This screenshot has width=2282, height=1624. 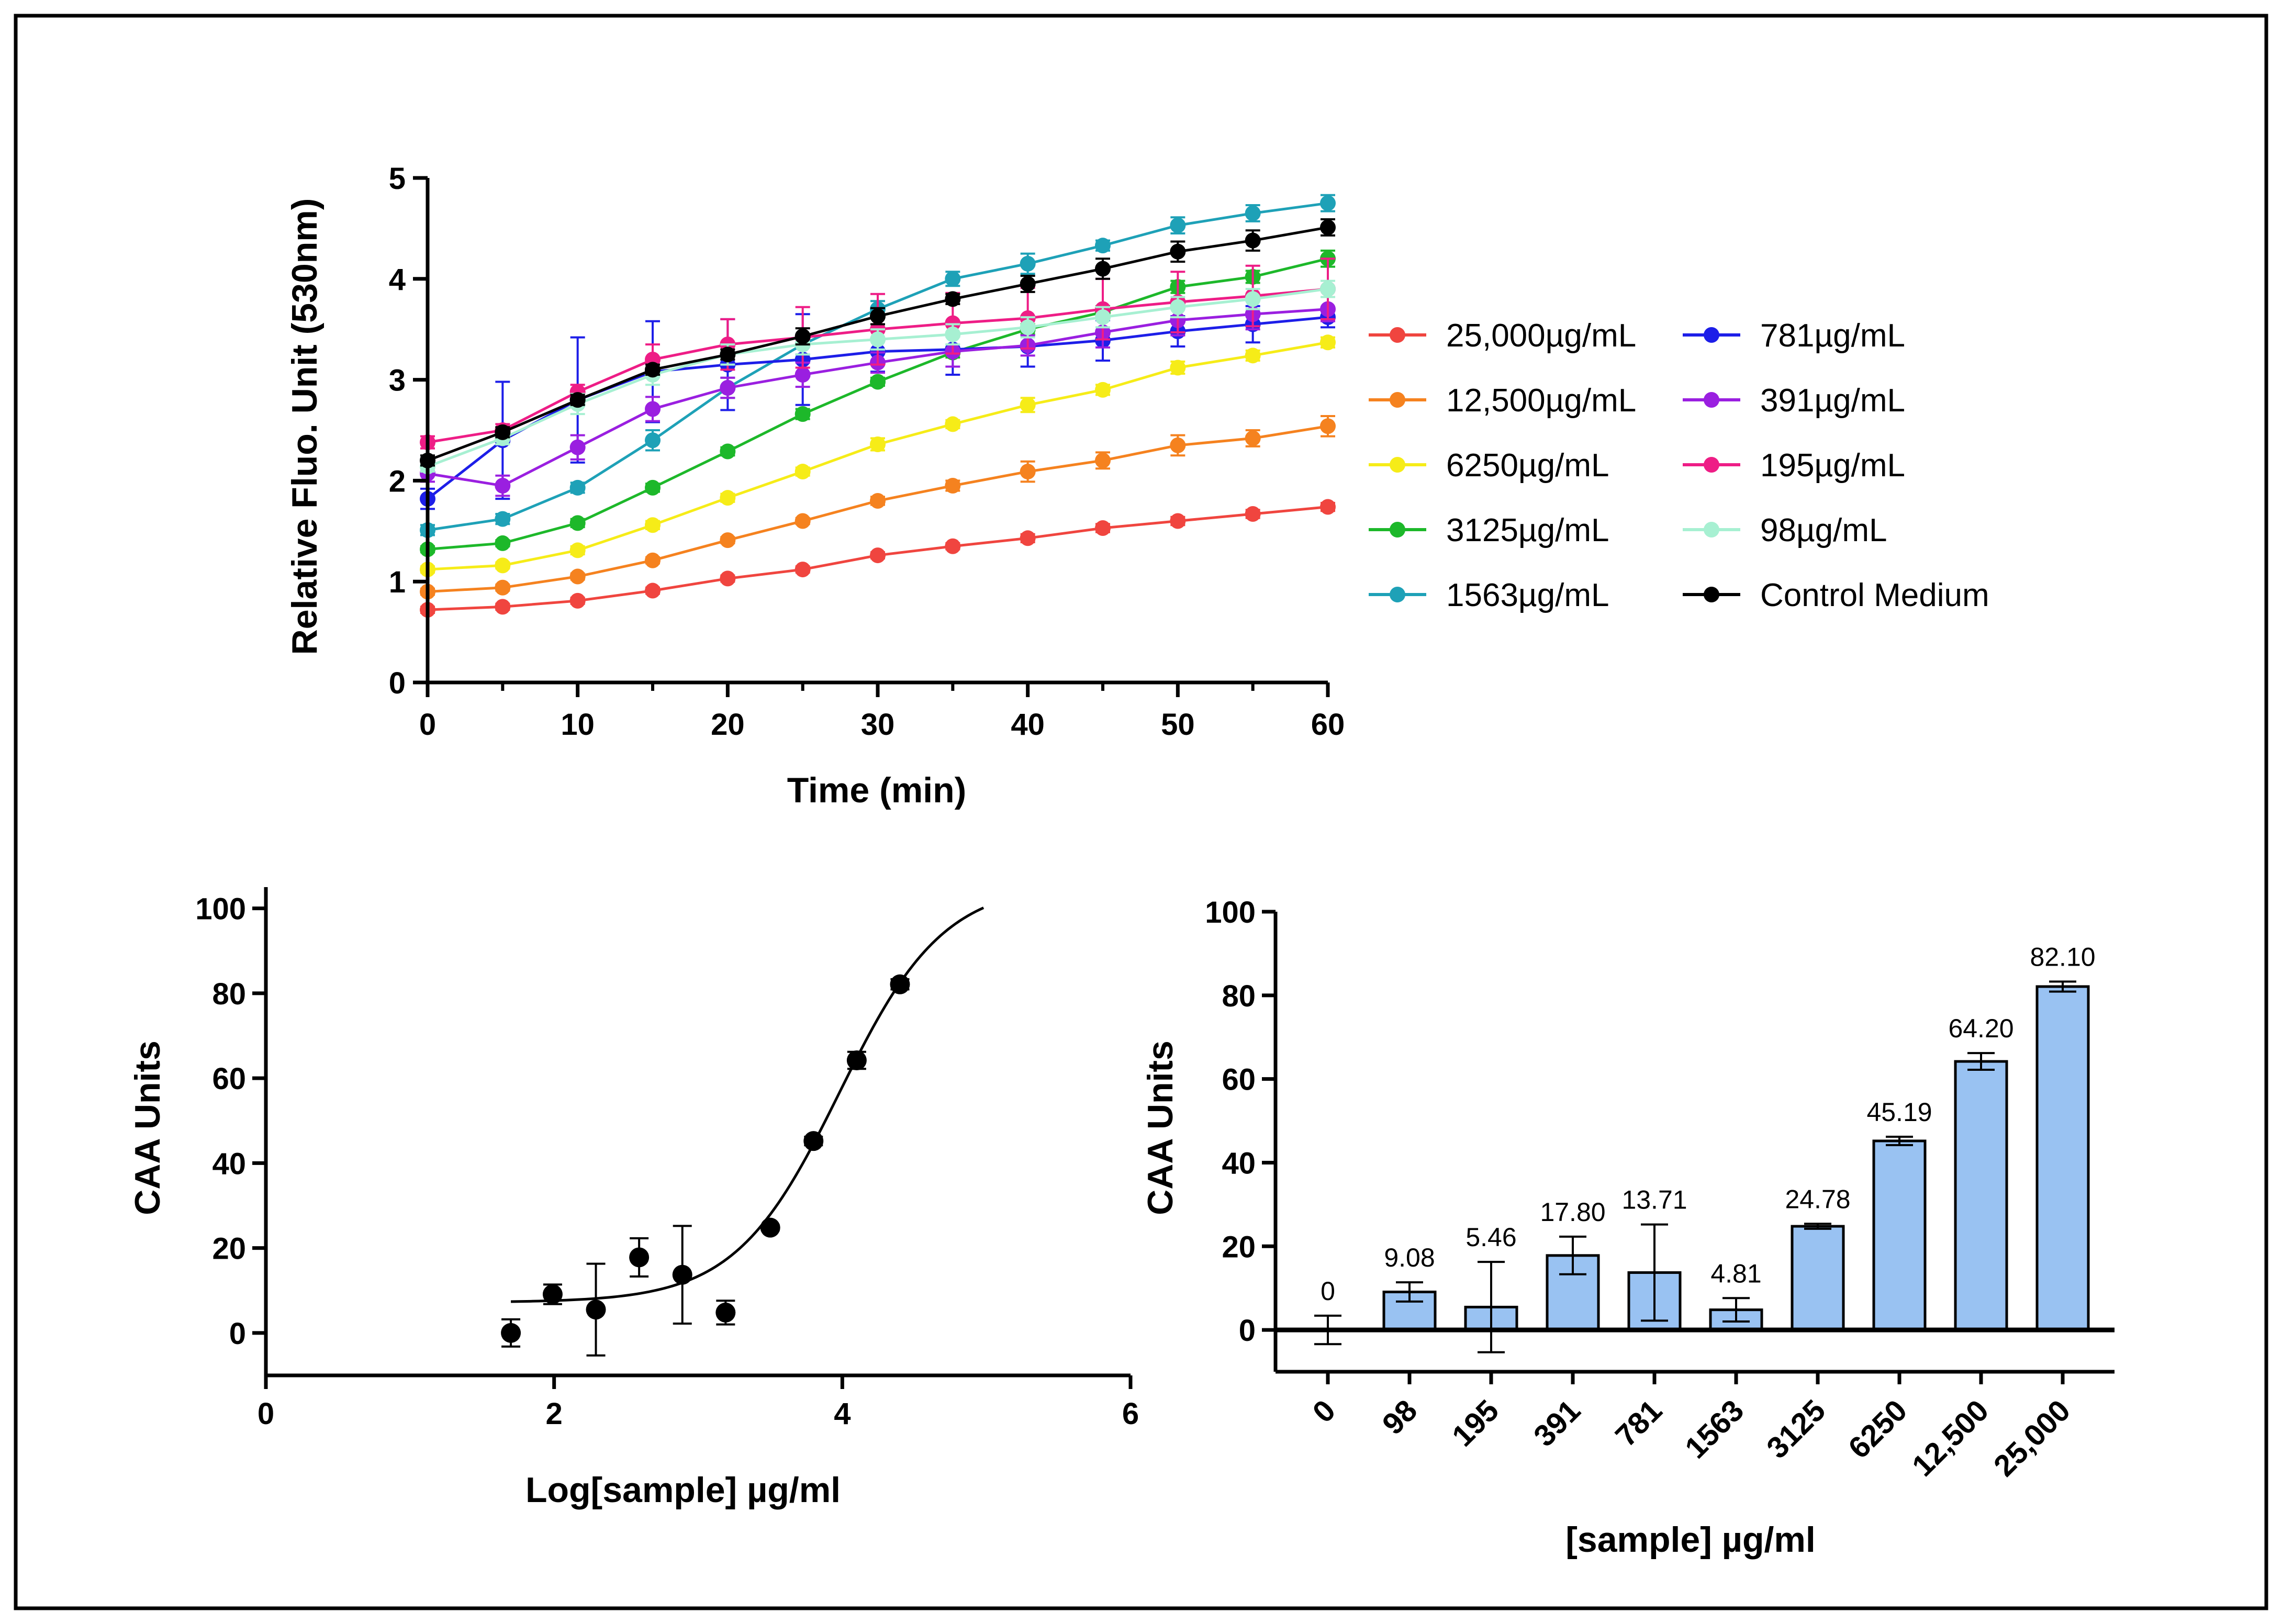 I want to click on legend-label: 3125µg/mL, so click(x=1527, y=530).